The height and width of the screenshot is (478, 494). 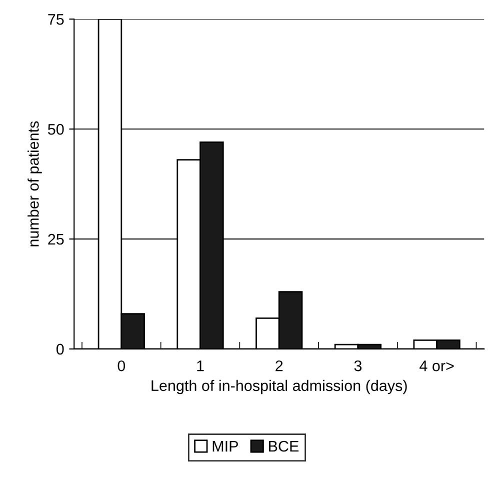 What do you see at coordinates (437, 366) in the screenshot?
I see `x-tick-label: 4 or>` at bounding box center [437, 366].